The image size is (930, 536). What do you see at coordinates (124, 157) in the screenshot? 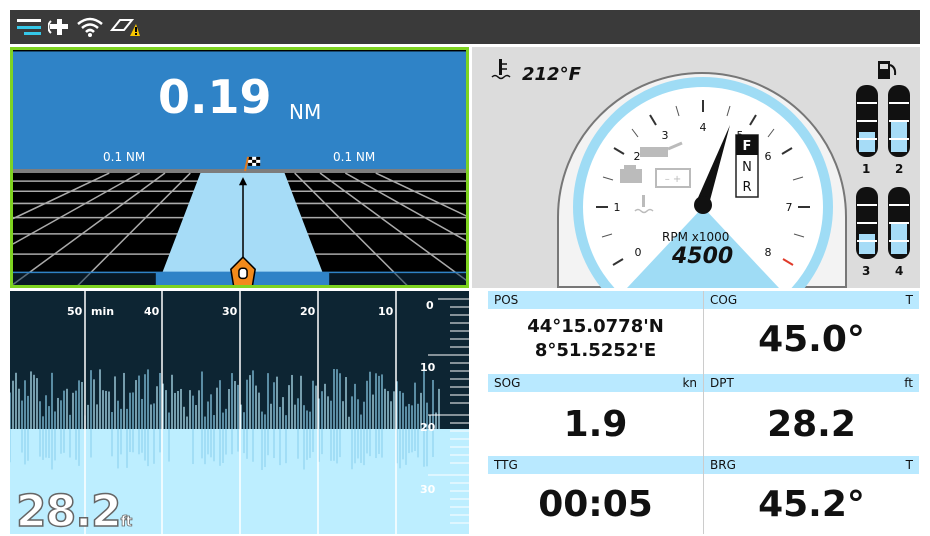
I see `left-scale-label: 0.1 NM` at bounding box center [124, 157].